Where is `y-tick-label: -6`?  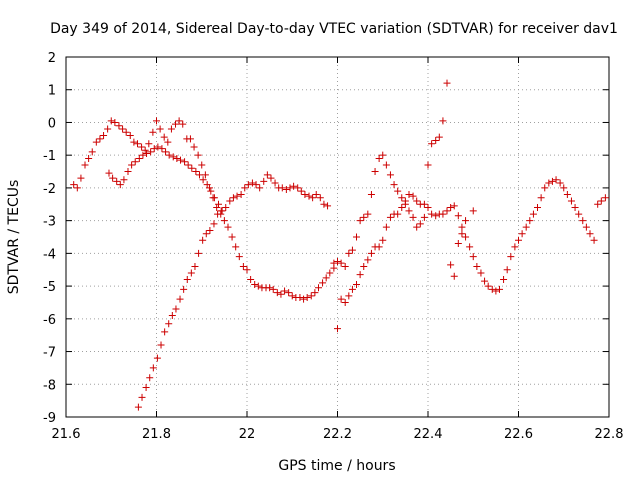
y-tick-label: -6 is located at coordinates (49, 320).